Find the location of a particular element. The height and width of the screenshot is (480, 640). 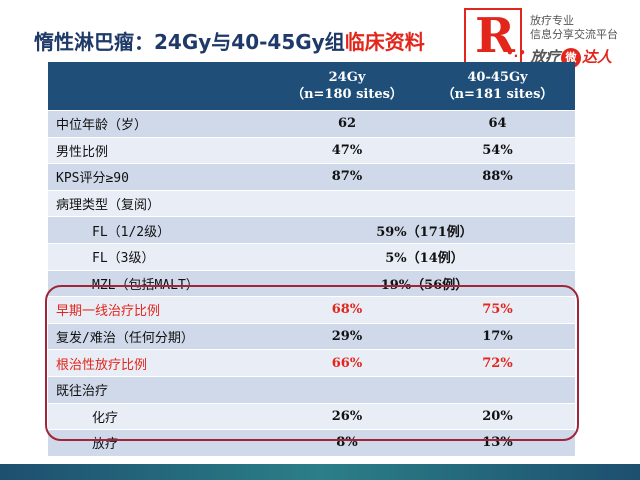

row-label: MZL（包括MALT） is located at coordinates (161, 283).